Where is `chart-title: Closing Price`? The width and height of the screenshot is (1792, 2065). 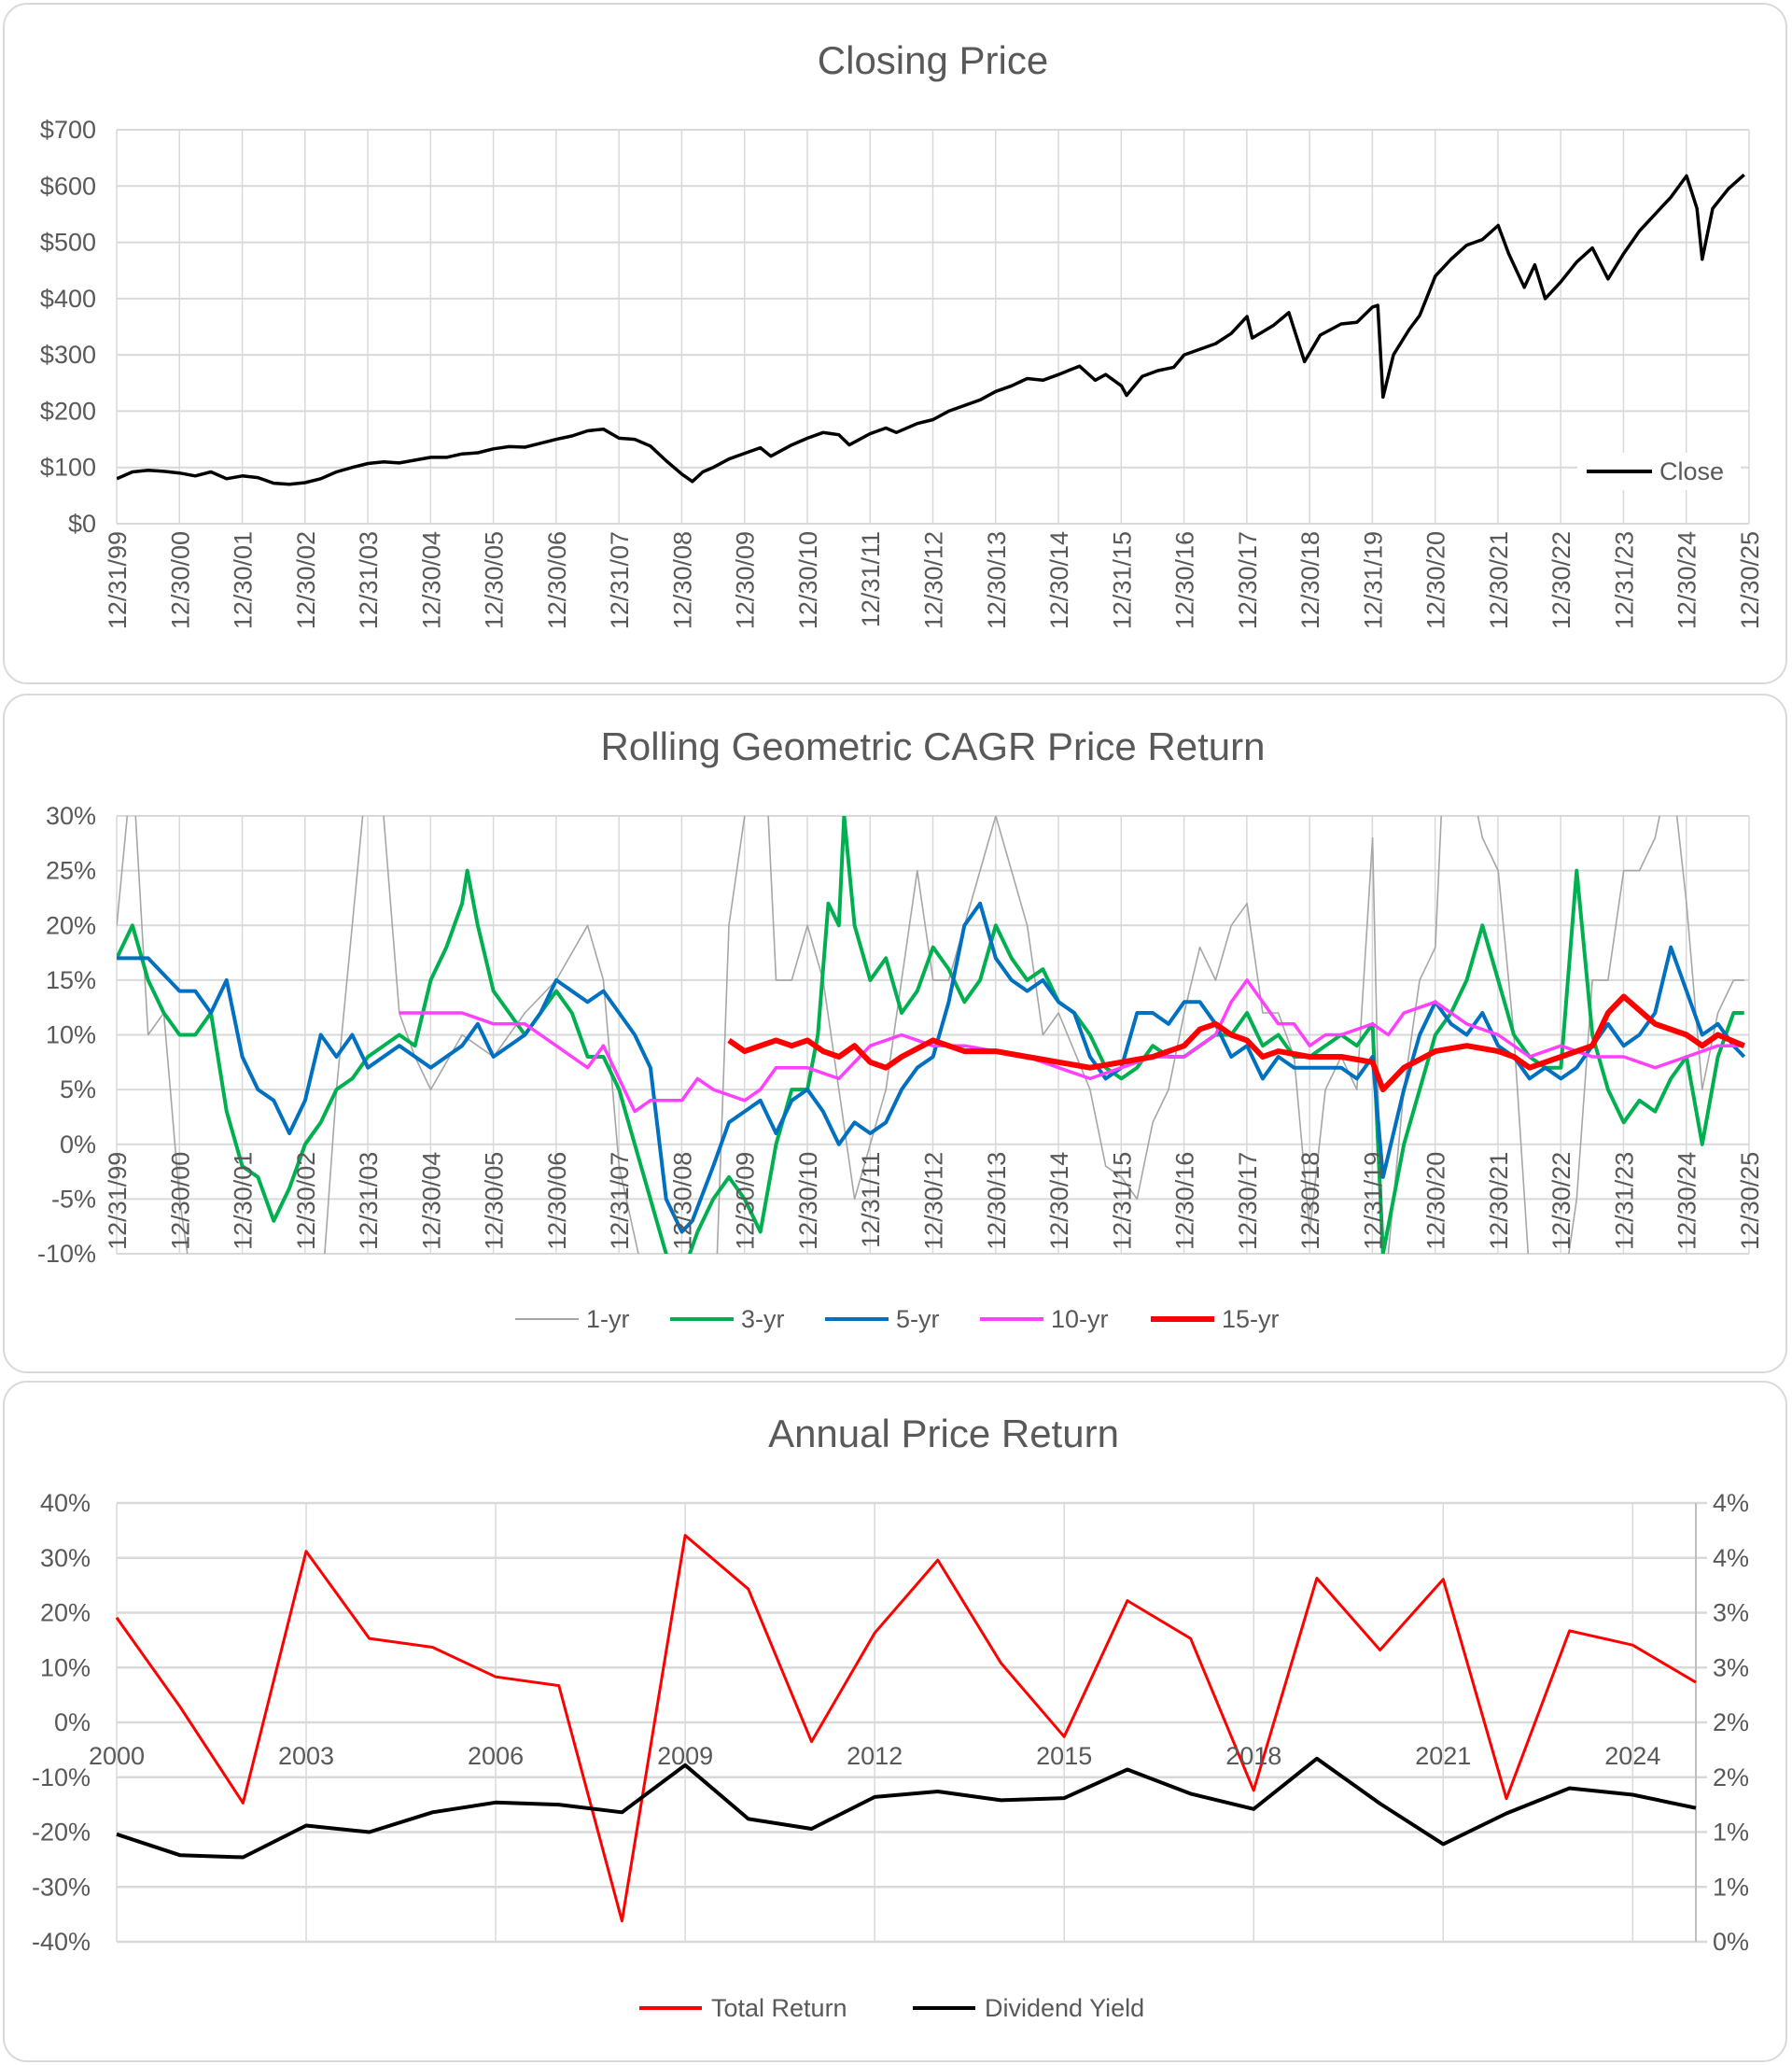 chart-title: Closing Price is located at coordinates (933, 60).